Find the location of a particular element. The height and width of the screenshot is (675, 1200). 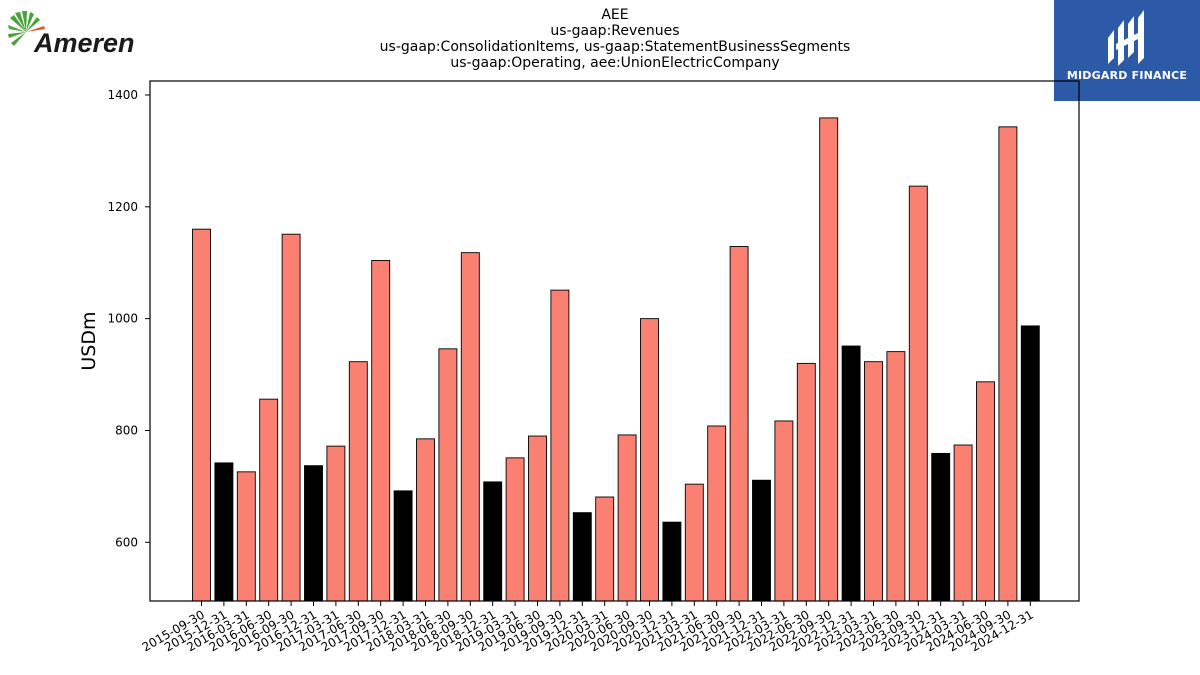

y-tick-label-1400: 1400 is located at coordinates (122, 95).